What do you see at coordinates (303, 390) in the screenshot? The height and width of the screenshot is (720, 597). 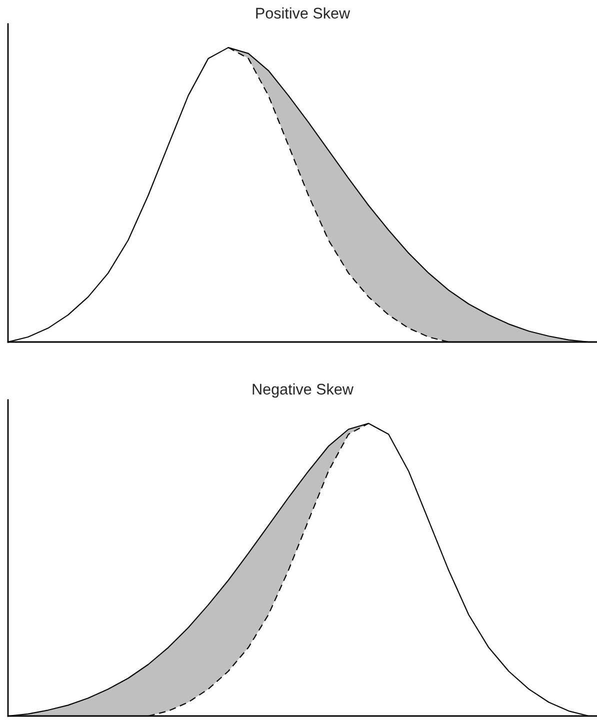 I see `chart-title: Negative Skew` at bounding box center [303, 390].